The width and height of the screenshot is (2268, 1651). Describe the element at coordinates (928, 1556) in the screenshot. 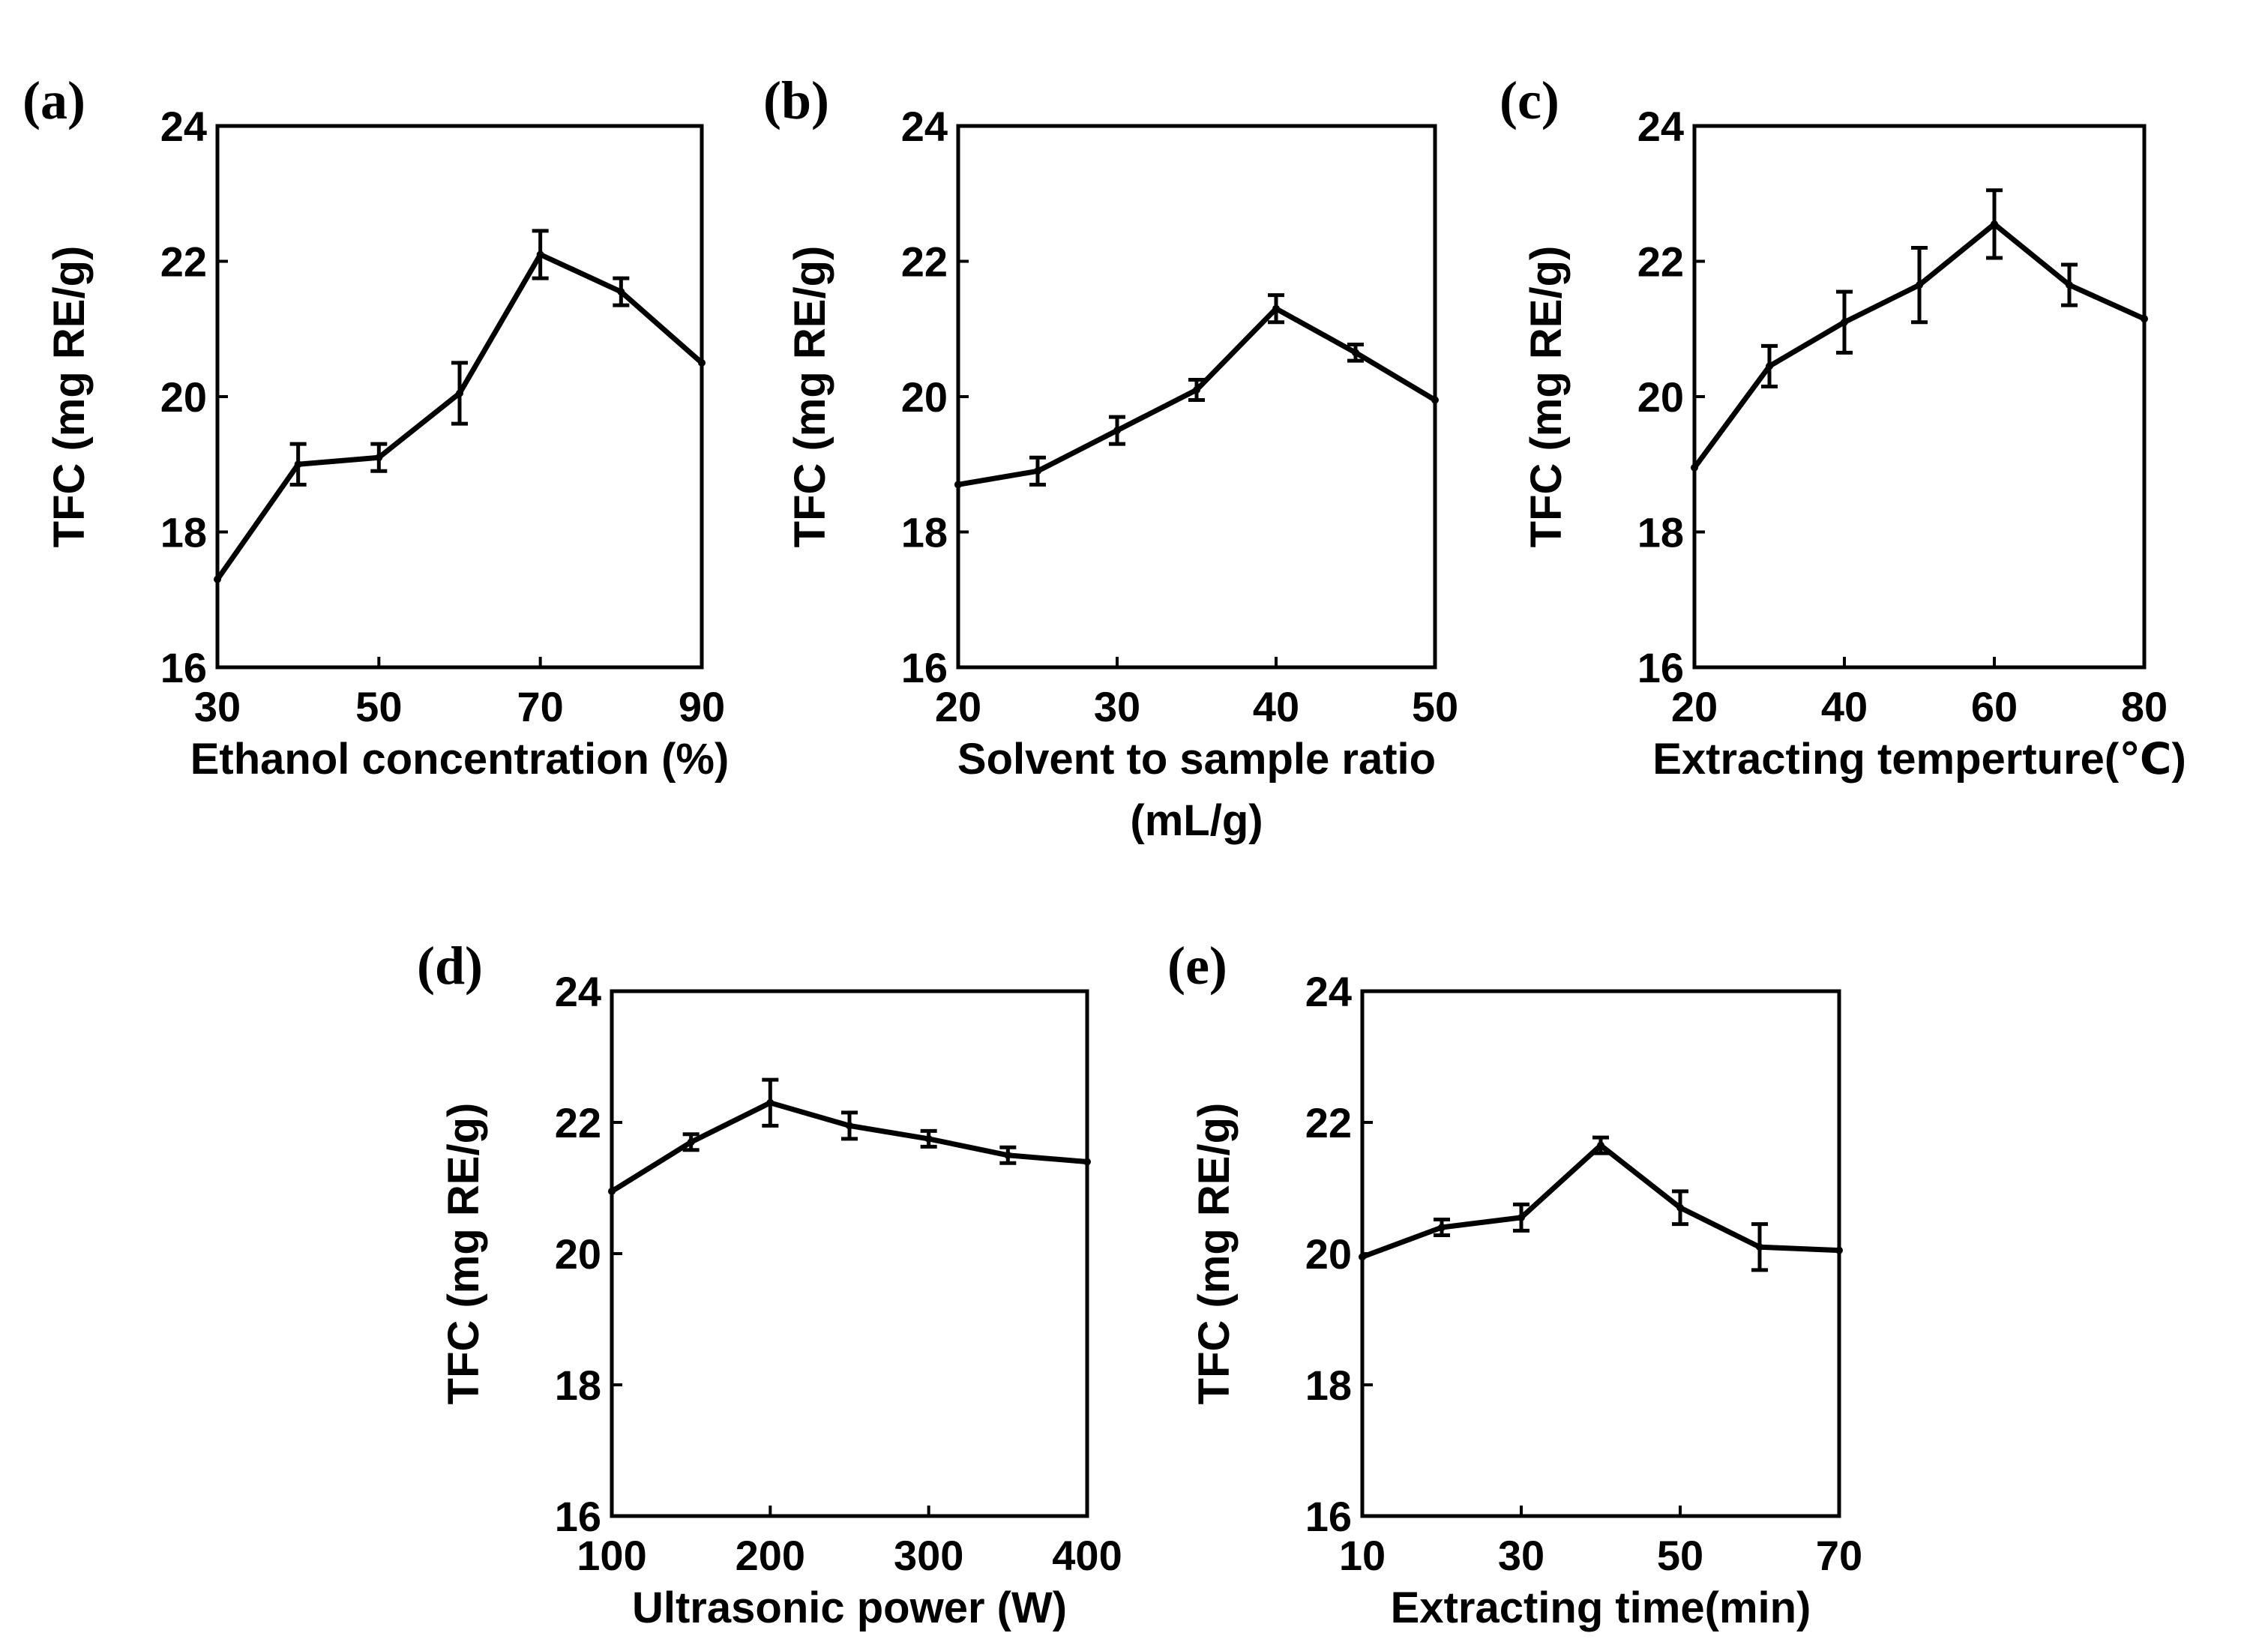

I see `x-tick-label: 300` at that location.